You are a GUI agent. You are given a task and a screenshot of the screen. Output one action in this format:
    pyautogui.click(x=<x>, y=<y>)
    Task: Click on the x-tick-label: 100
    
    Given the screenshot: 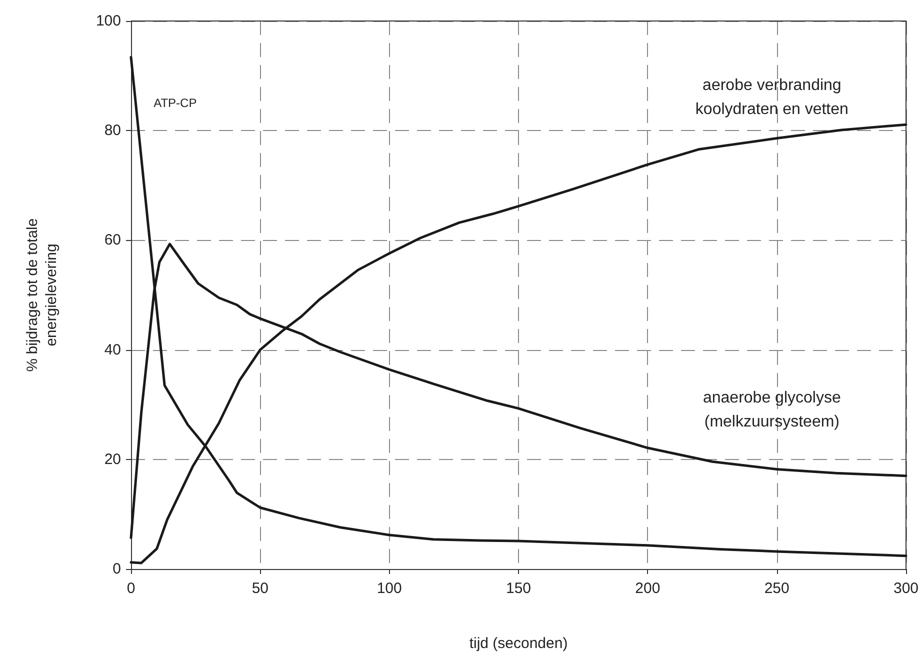 What is the action you would take?
    pyautogui.click(x=389, y=588)
    